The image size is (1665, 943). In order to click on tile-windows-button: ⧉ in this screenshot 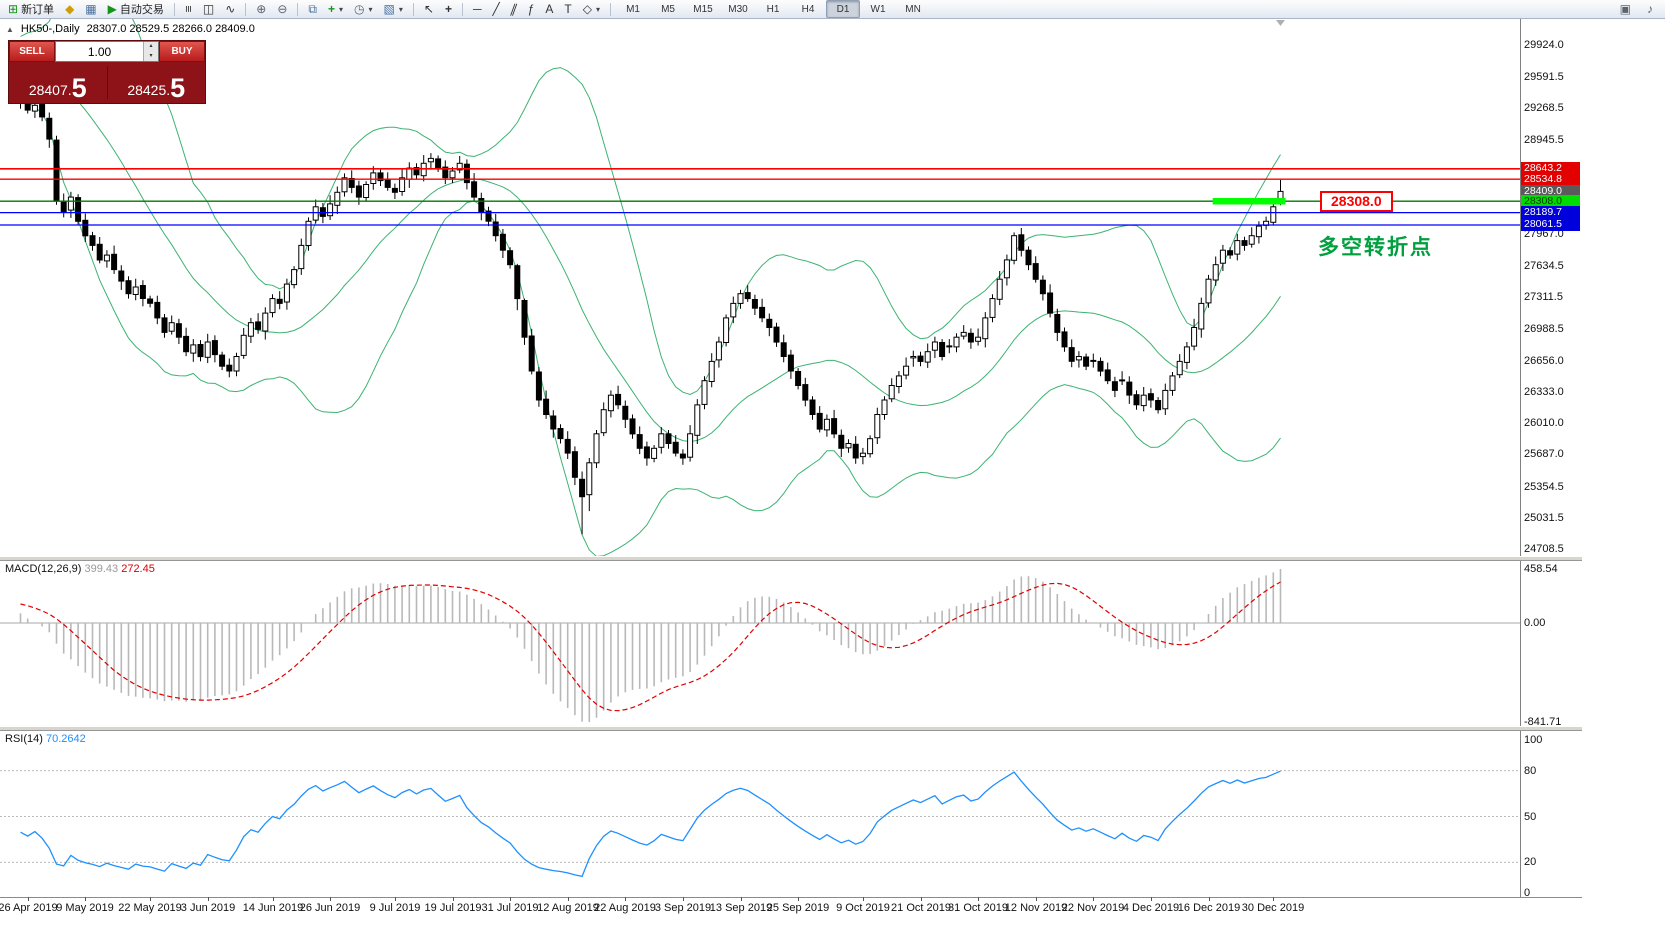, I will do `click(312, 9)`.